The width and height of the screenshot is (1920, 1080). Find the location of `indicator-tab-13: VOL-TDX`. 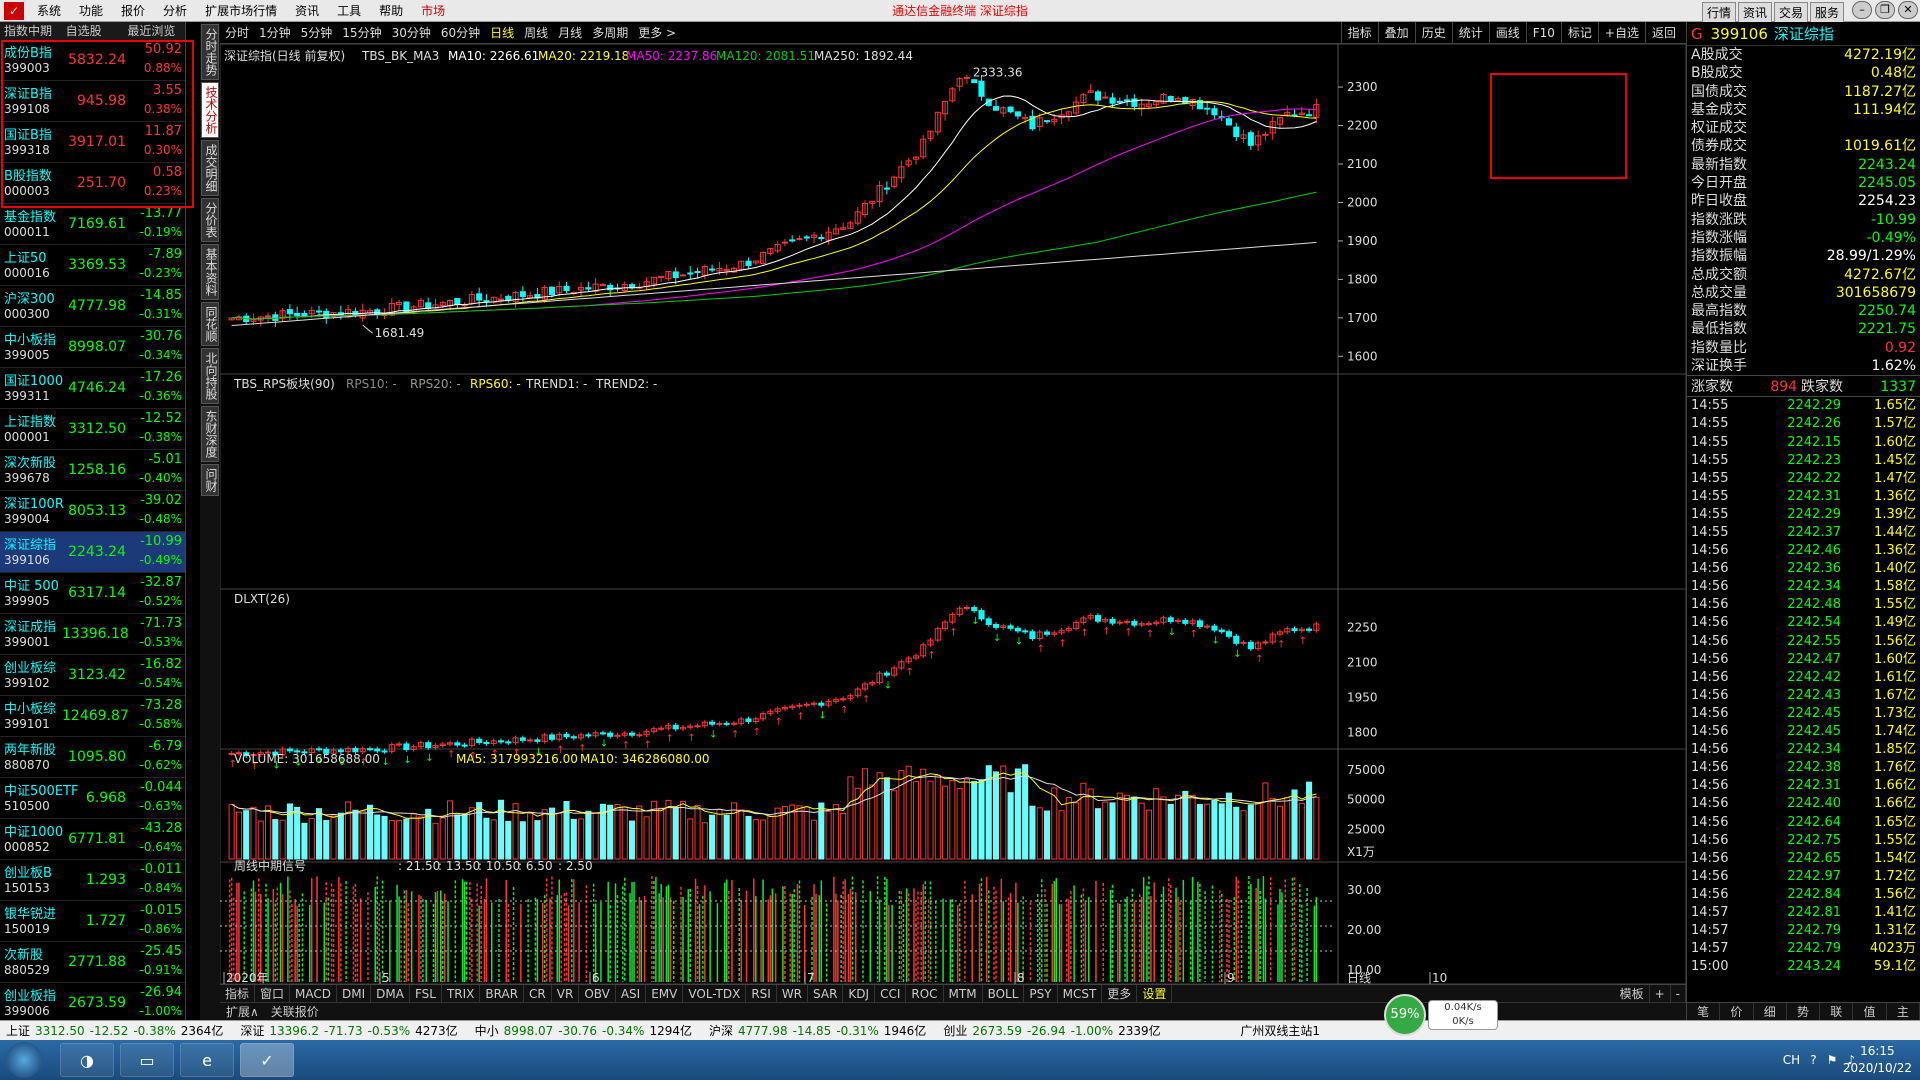

indicator-tab-13: VOL-TDX is located at coordinates (715, 993).